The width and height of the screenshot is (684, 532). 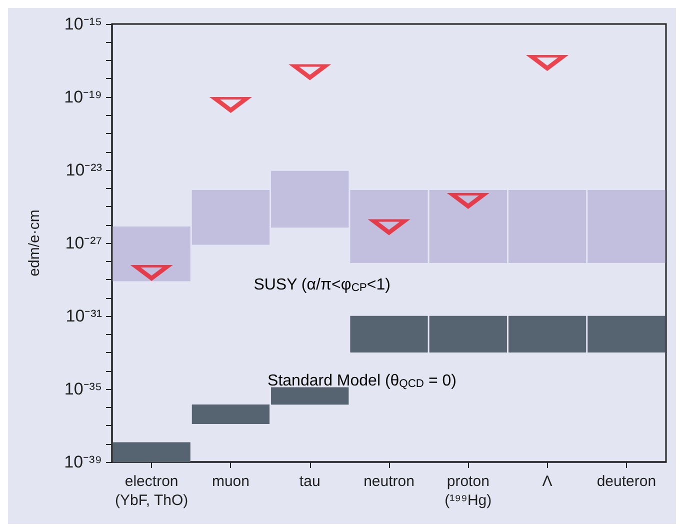 What do you see at coordinates (389, 481) in the screenshot?
I see `x-tick-label: neutron` at bounding box center [389, 481].